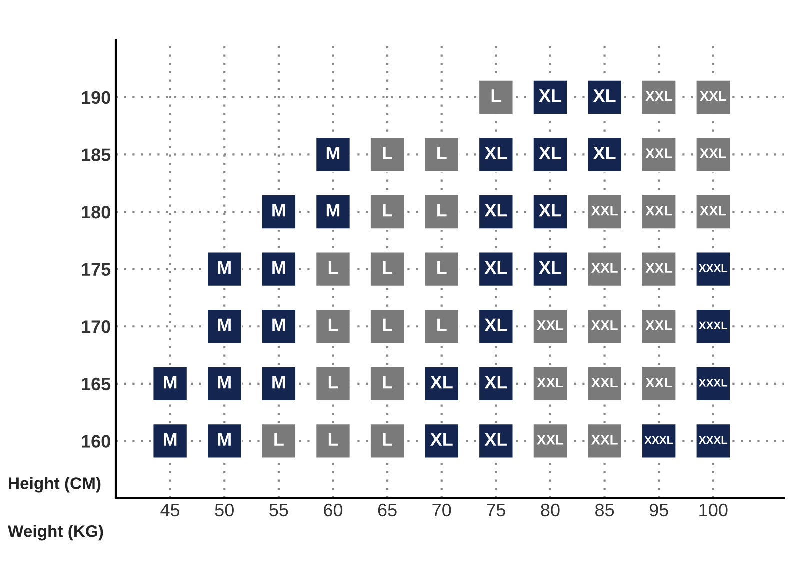 This screenshot has height=573, width=800. What do you see at coordinates (96, 155) in the screenshot?
I see `y-tick-label: 185` at bounding box center [96, 155].